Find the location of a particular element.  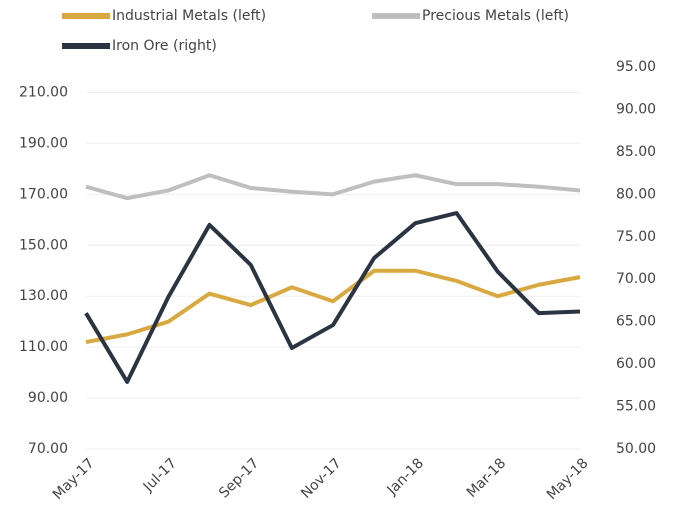

x-tick-label: May-18 is located at coordinates (568, 479).